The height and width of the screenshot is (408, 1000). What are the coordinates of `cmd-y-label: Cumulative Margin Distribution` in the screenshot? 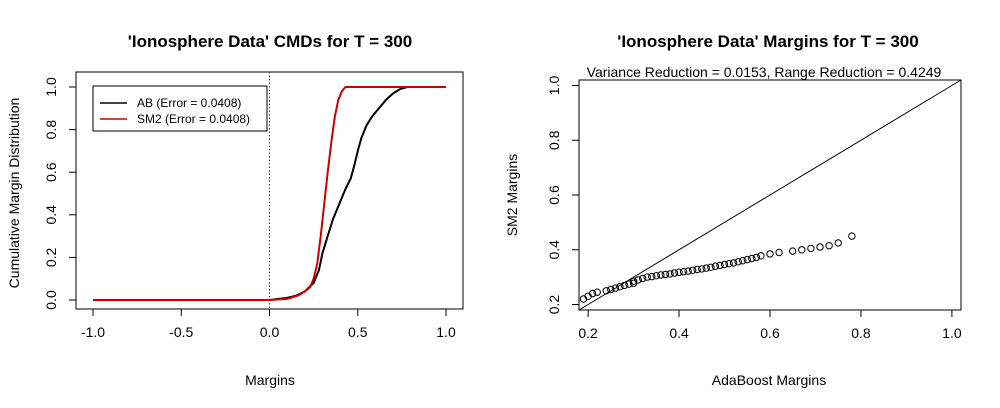 It's located at (14, 193).